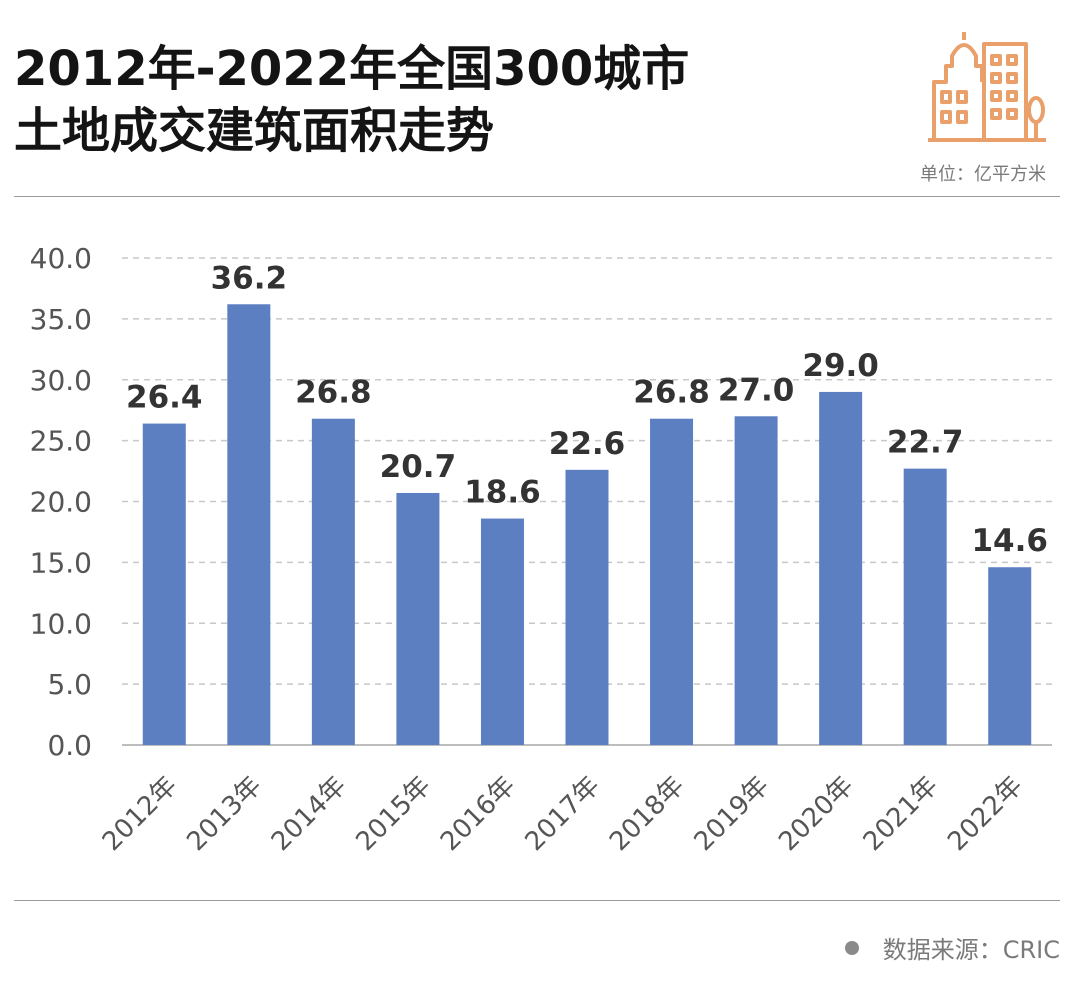  I want to click on chart-title: 2012年-2022年全国300城市 土地成交建筑面积走势, so click(351, 100).